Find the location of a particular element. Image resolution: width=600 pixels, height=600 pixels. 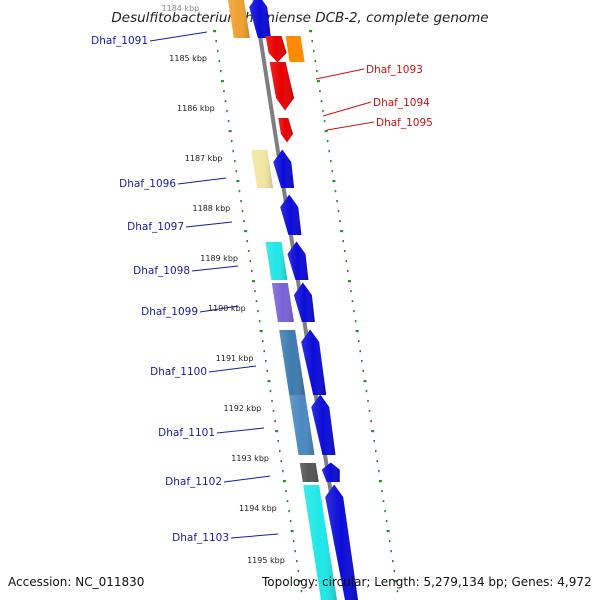

kbp-marker: 1185 kbp is located at coordinates (188, 58).